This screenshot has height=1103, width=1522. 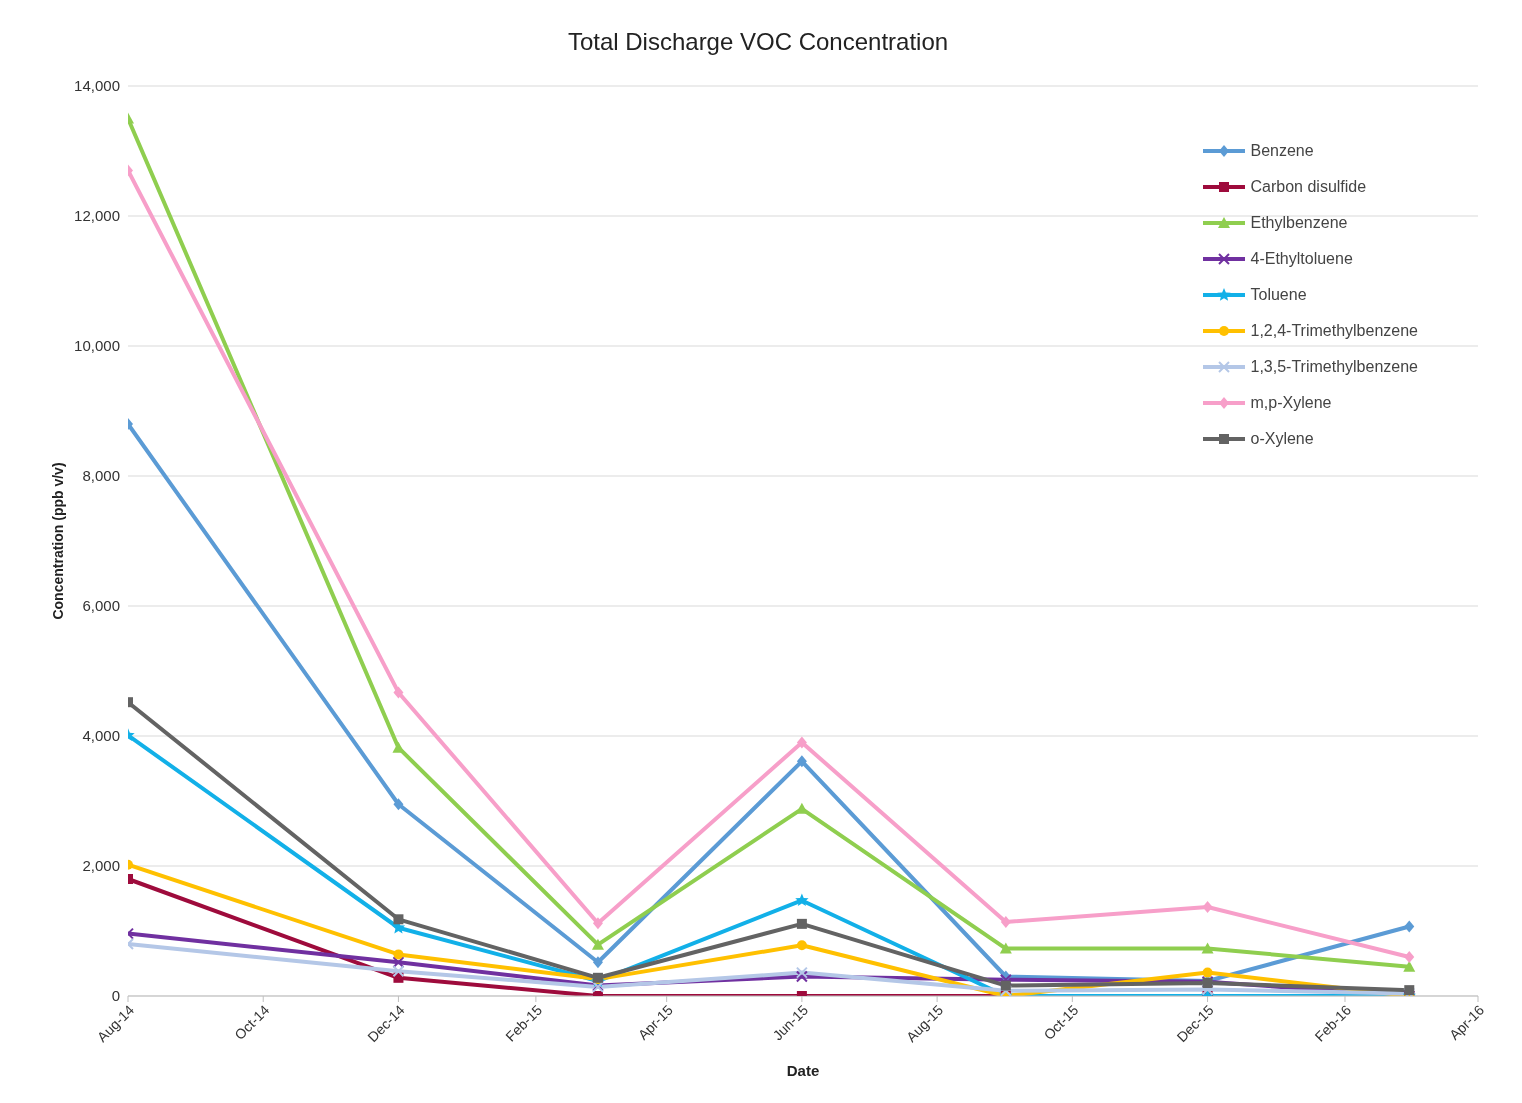 What do you see at coordinates (1278, 295) in the screenshot?
I see `legend-label: Toluene` at bounding box center [1278, 295].